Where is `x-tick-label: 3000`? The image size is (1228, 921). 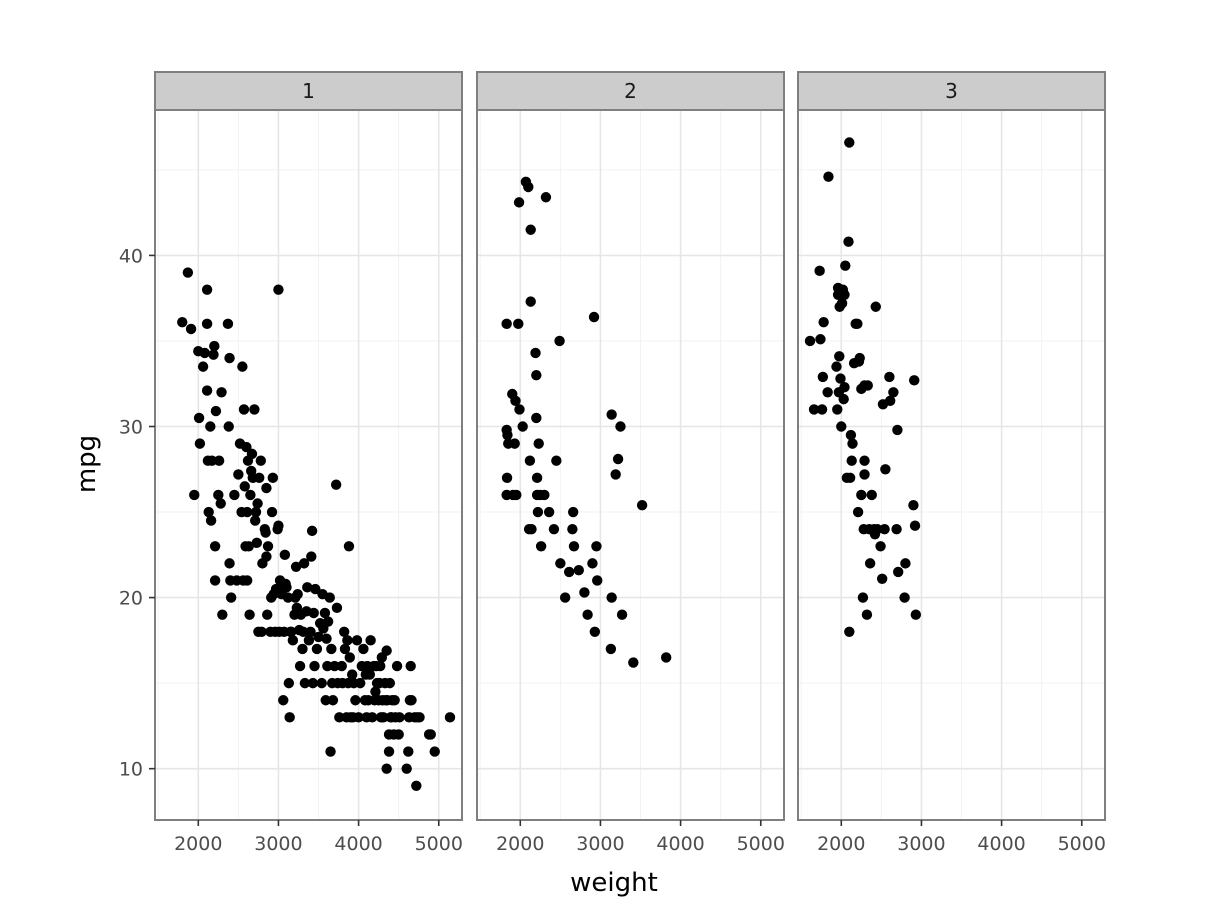
x-tick-label: 3000 is located at coordinates (921, 844).